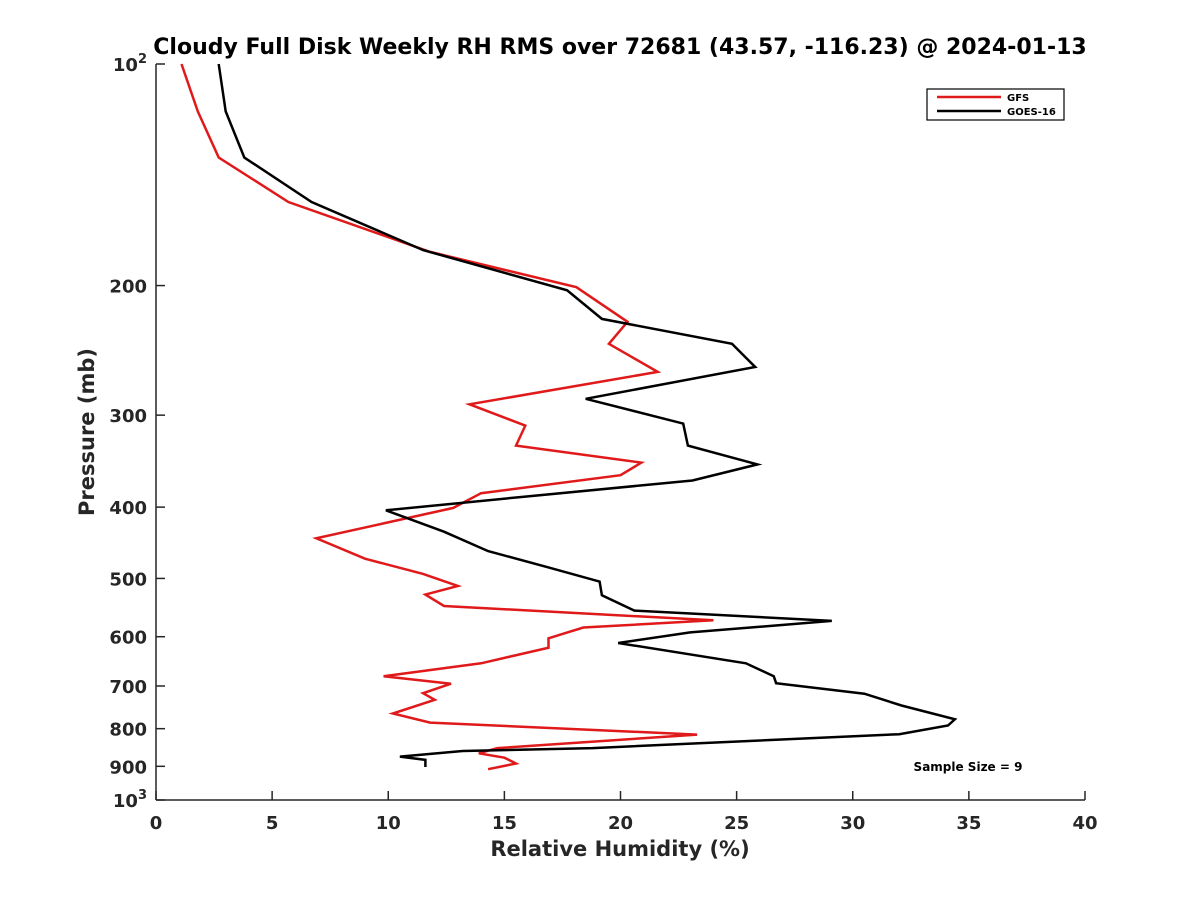  Describe the element at coordinates (128, 687) in the screenshot. I see `y-tick-label: 700` at that location.